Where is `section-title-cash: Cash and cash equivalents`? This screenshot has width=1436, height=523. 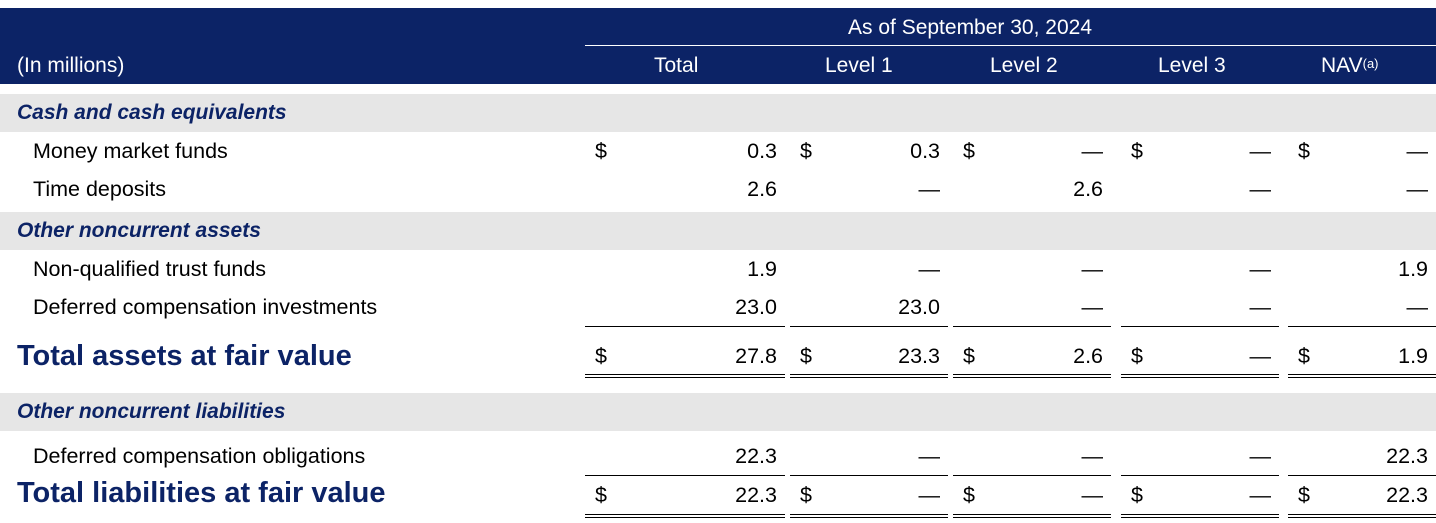 section-title-cash: Cash and cash equivalents is located at coordinates (152, 112).